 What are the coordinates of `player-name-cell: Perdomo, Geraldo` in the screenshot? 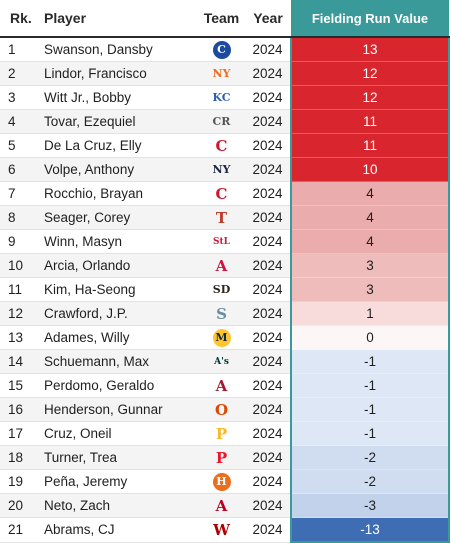 It's located at (118, 385).